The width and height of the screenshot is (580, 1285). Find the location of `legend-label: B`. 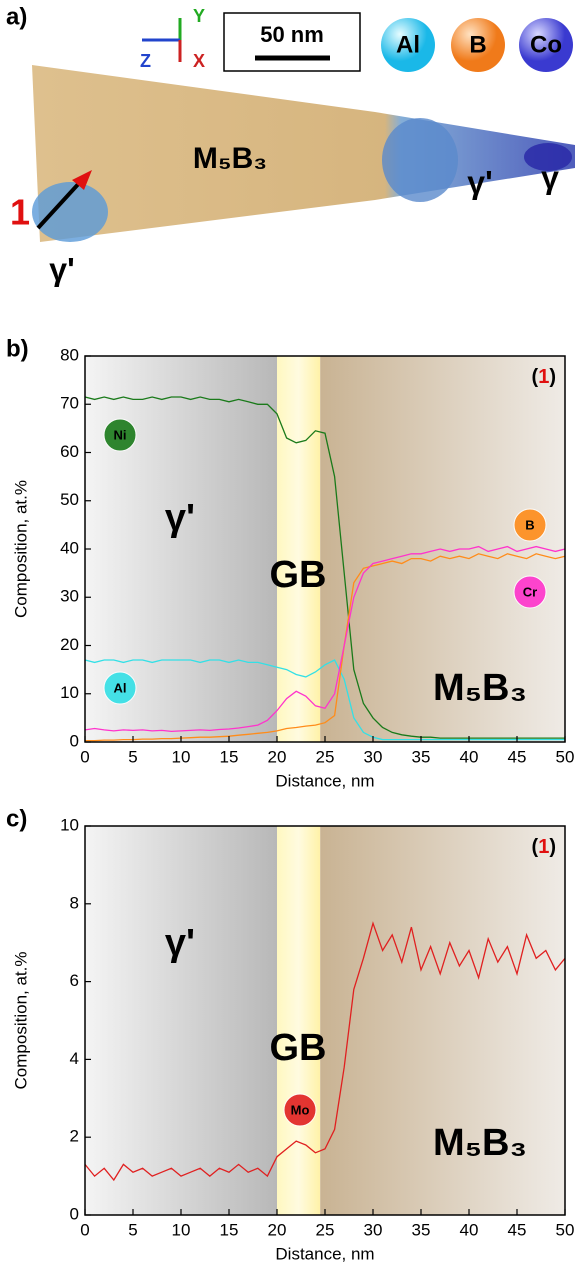

legend-label: B is located at coordinates (529, 524).